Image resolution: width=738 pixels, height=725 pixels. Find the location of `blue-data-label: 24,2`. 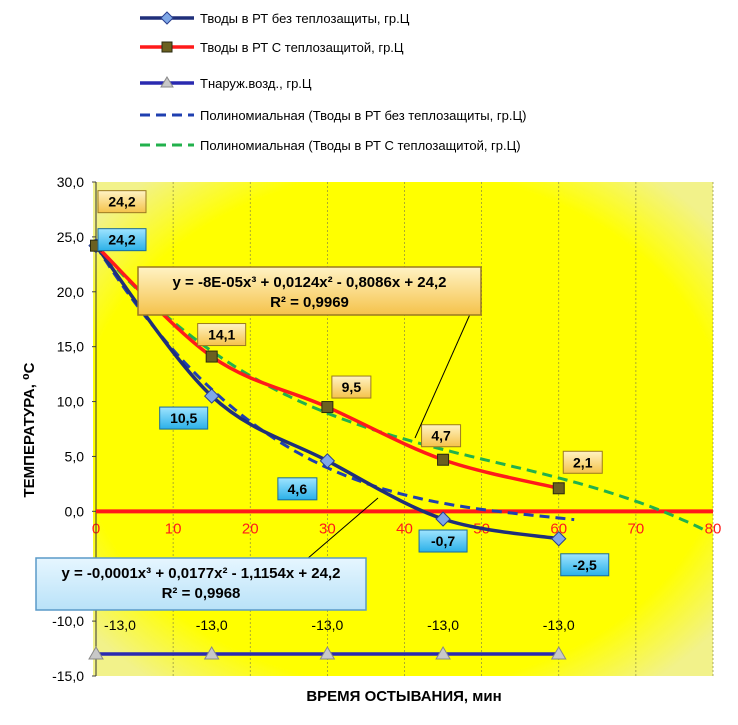

blue-data-label: 24,2 is located at coordinates (122, 240).